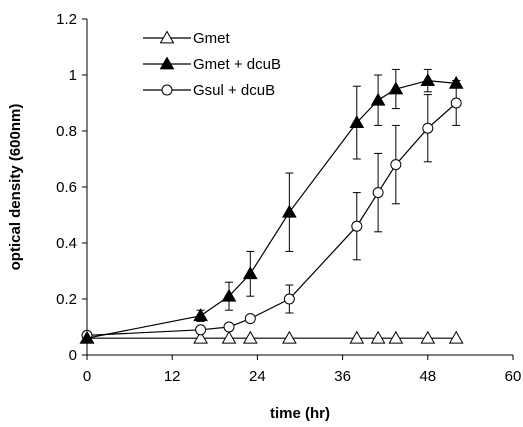 The height and width of the screenshot is (427, 523). I want to click on y-tick-label: 0.4, so click(66, 243).